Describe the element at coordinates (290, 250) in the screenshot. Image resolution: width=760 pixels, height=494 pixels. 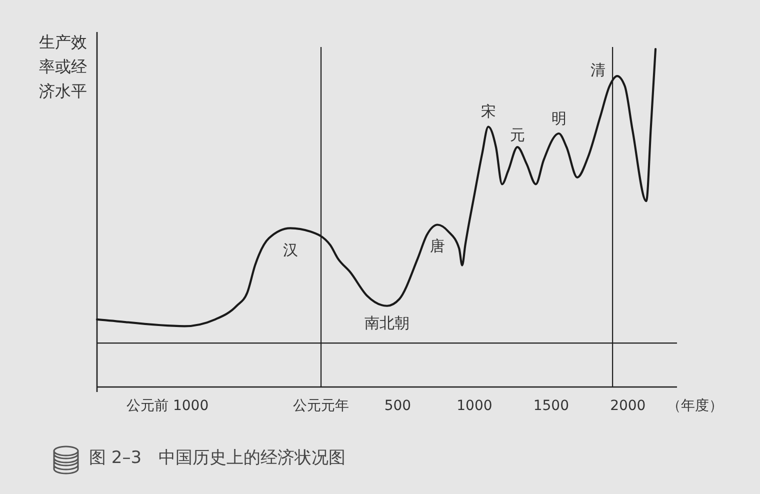
I see `annotation: 汉` at that location.